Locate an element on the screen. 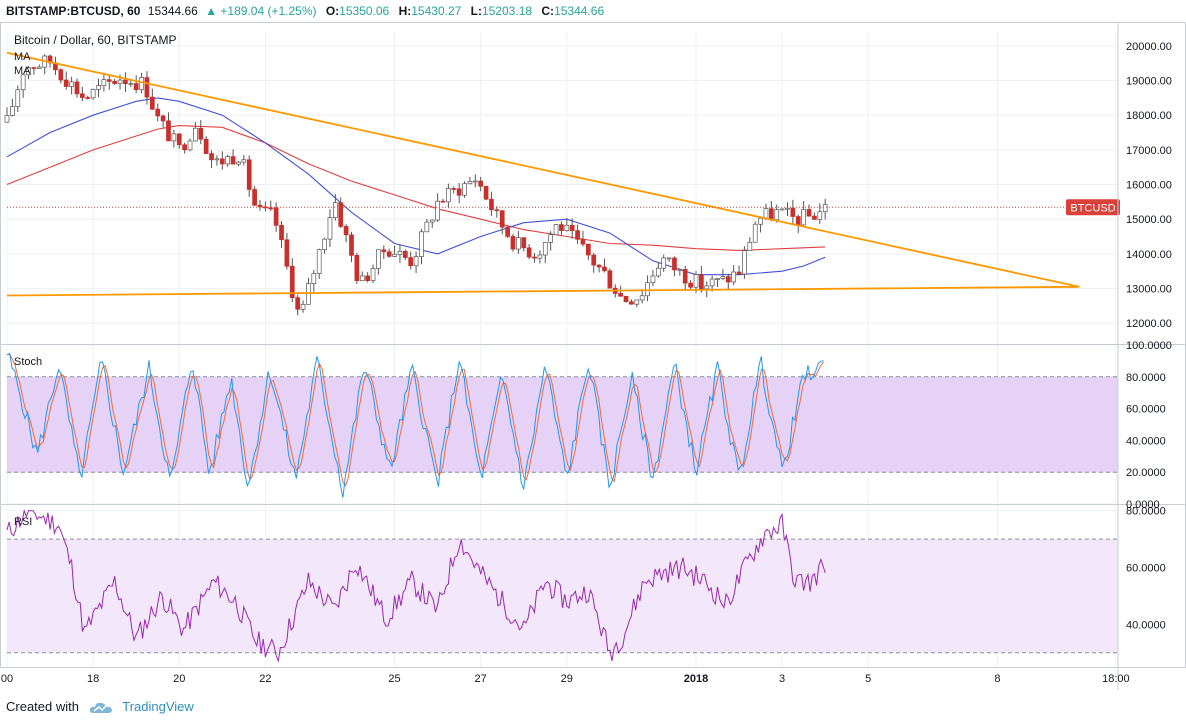 The width and height of the screenshot is (1186, 723). price-tag-label: BTCUSD is located at coordinates (1092, 208).